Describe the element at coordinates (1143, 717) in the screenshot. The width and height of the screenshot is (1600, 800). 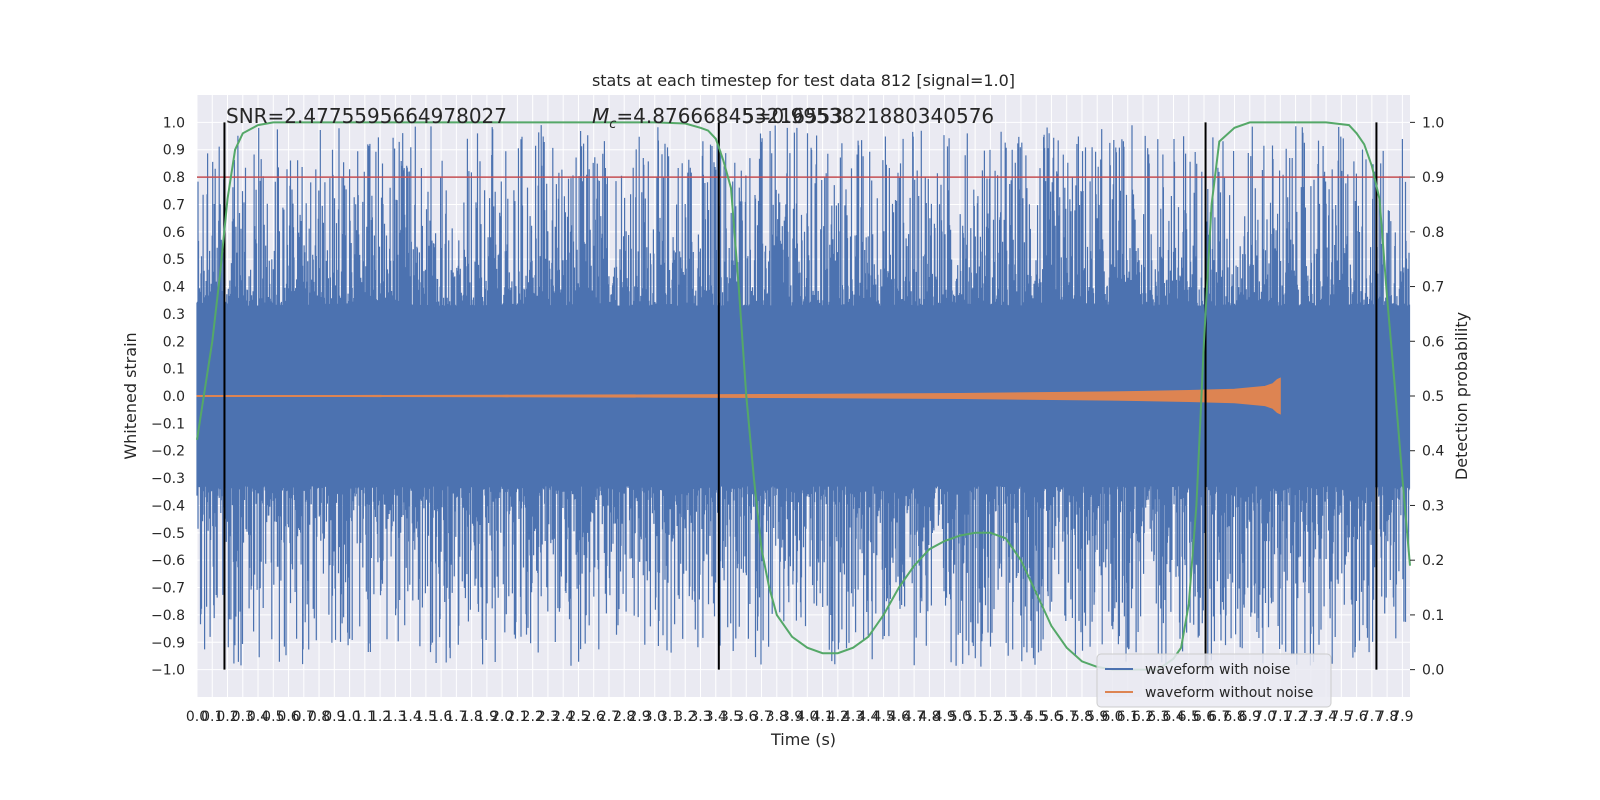
I see `x-tick-label: 6.2` at that location.